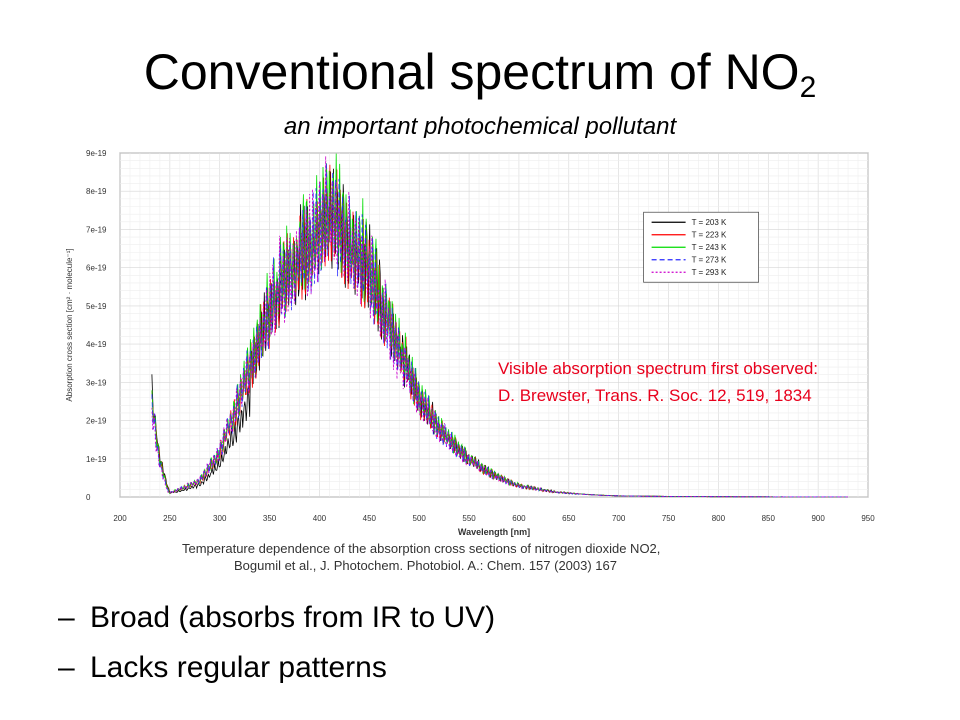  I want to click on x-tick-label: 950, so click(868, 518).